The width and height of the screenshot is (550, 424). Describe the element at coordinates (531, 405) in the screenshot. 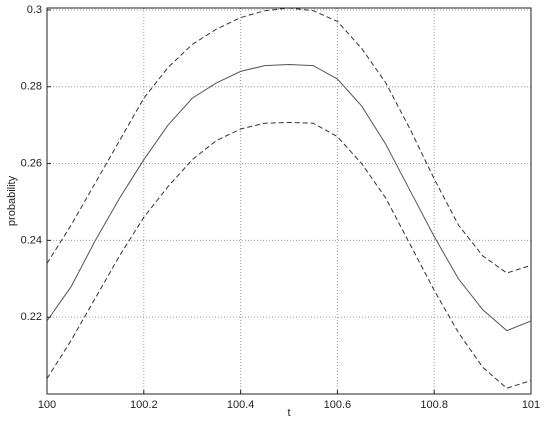

I see `x-tick-label: 101` at that location.